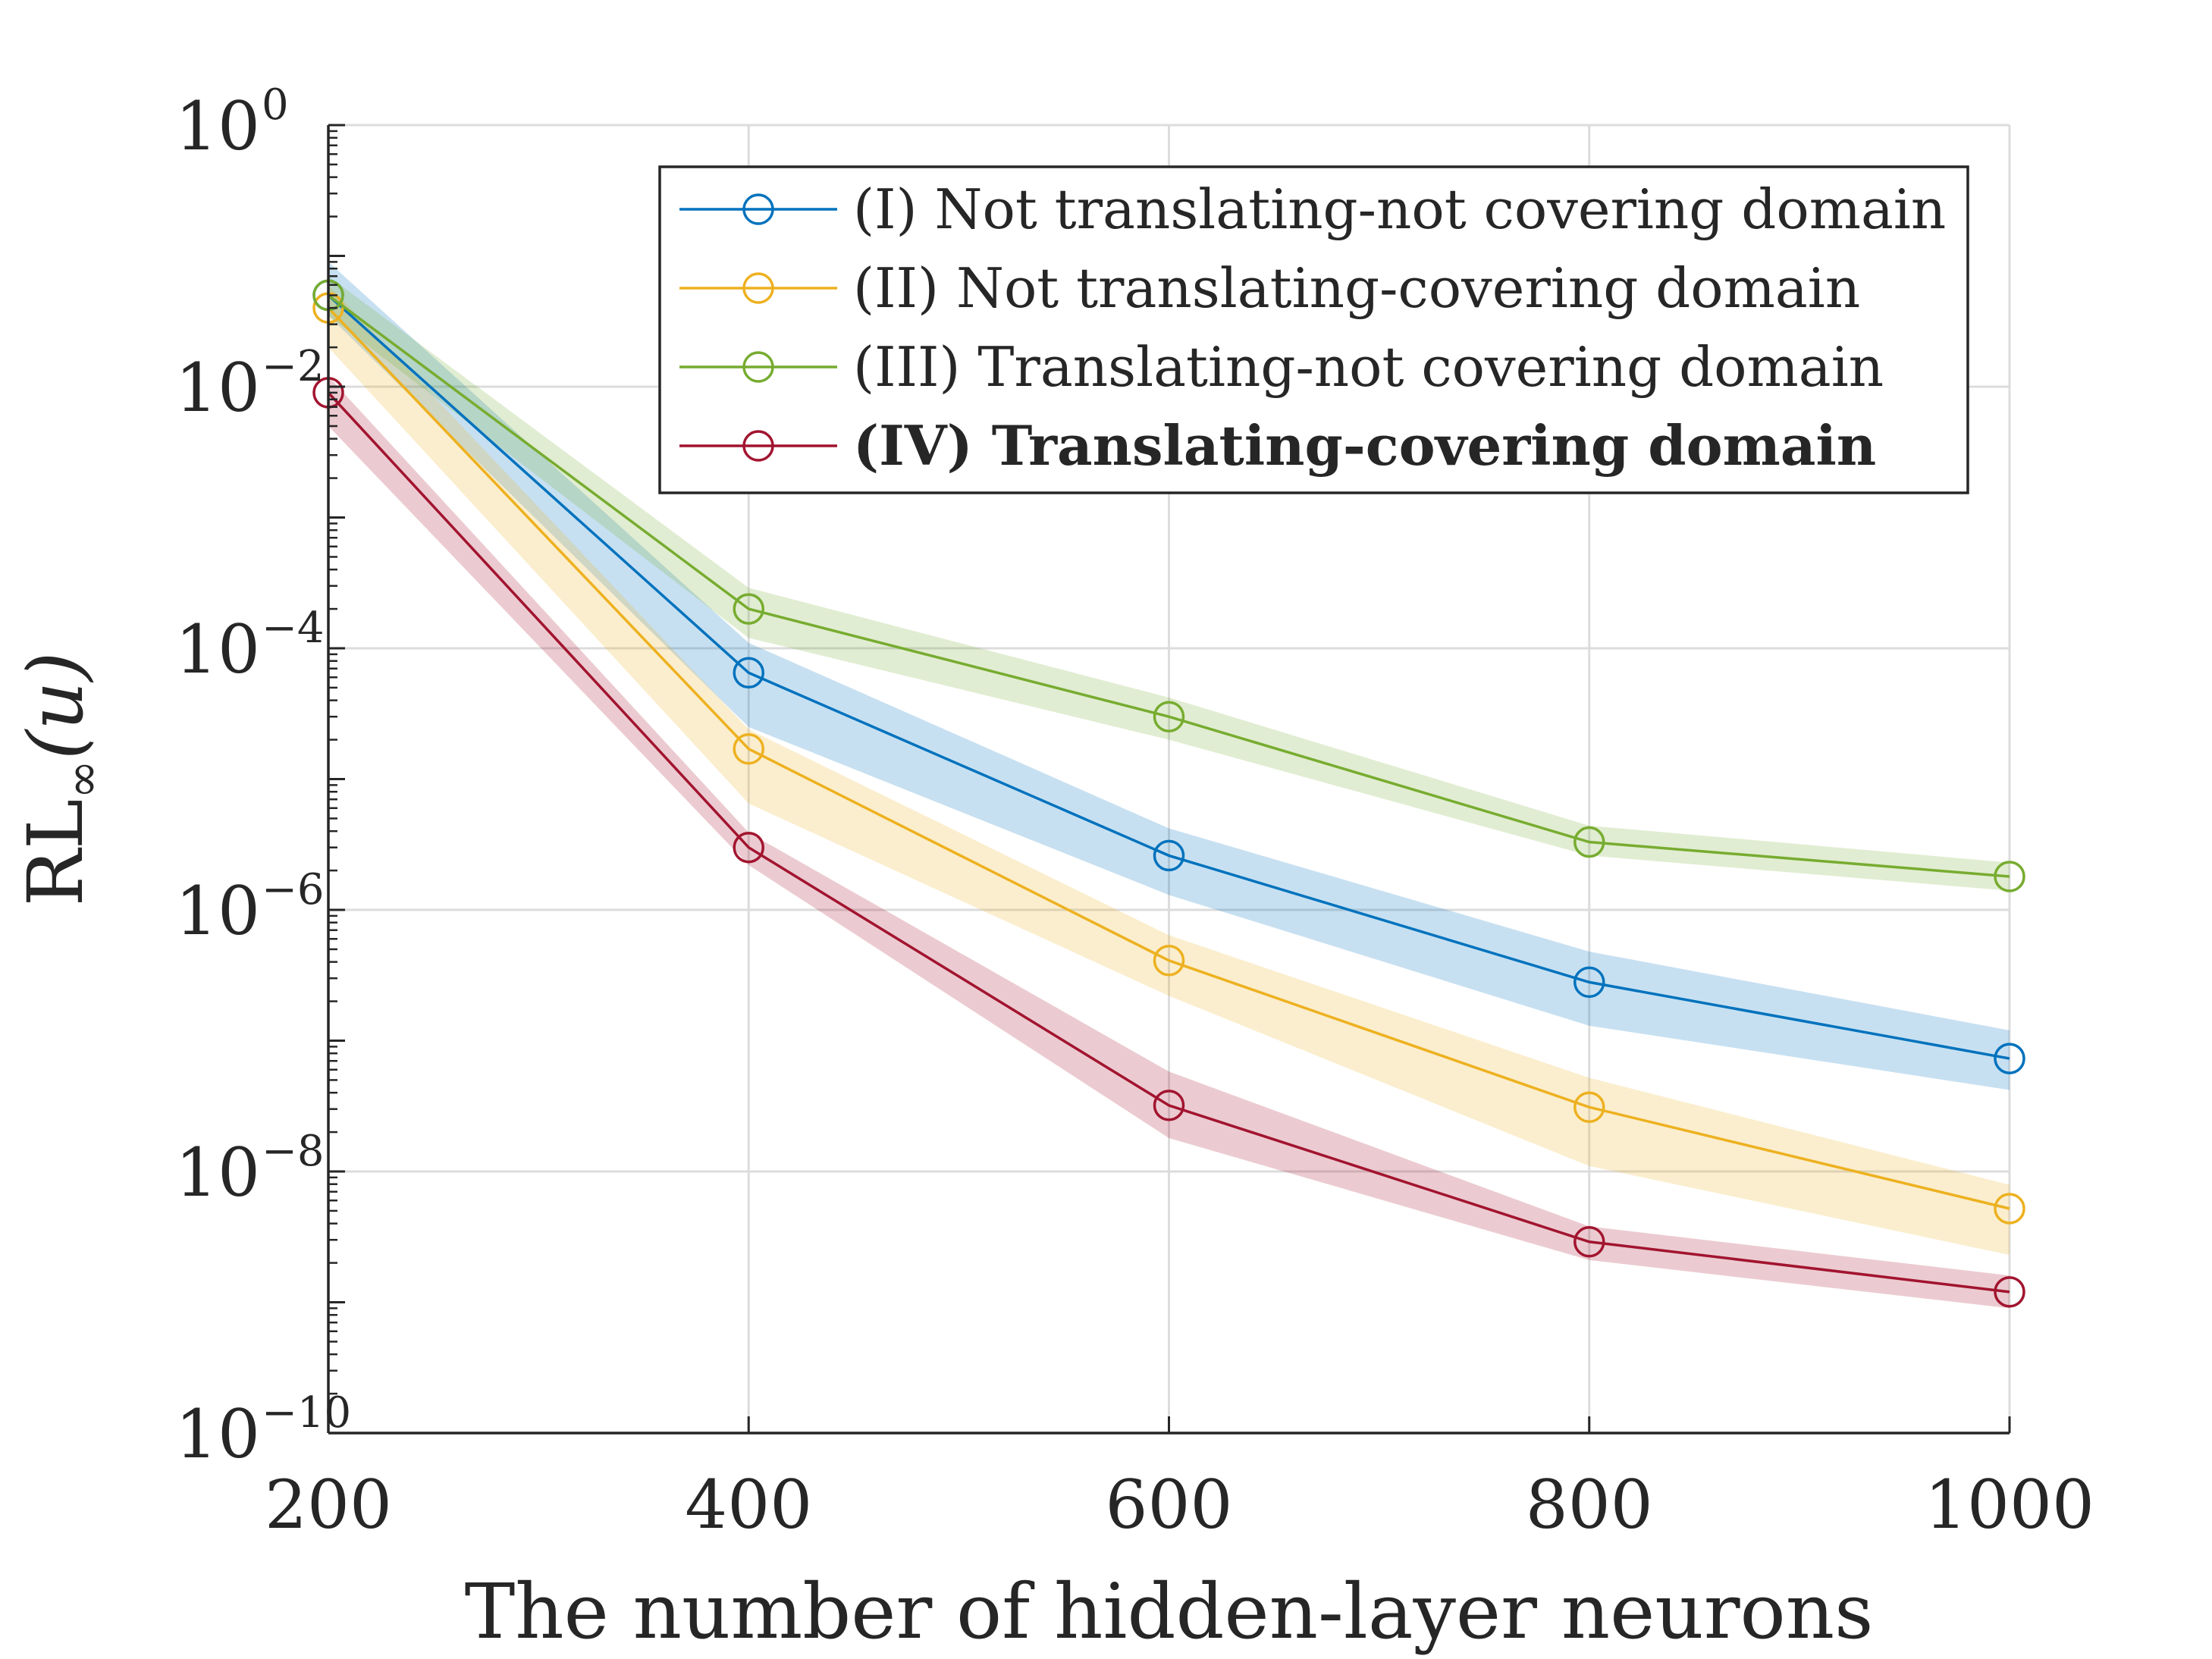 The width and height of the screenshot is (2212, 1659). Describe the element at coordinates (293, 1151) in the screenshot. I see `y-tick-label-exponent: −8` at that location.